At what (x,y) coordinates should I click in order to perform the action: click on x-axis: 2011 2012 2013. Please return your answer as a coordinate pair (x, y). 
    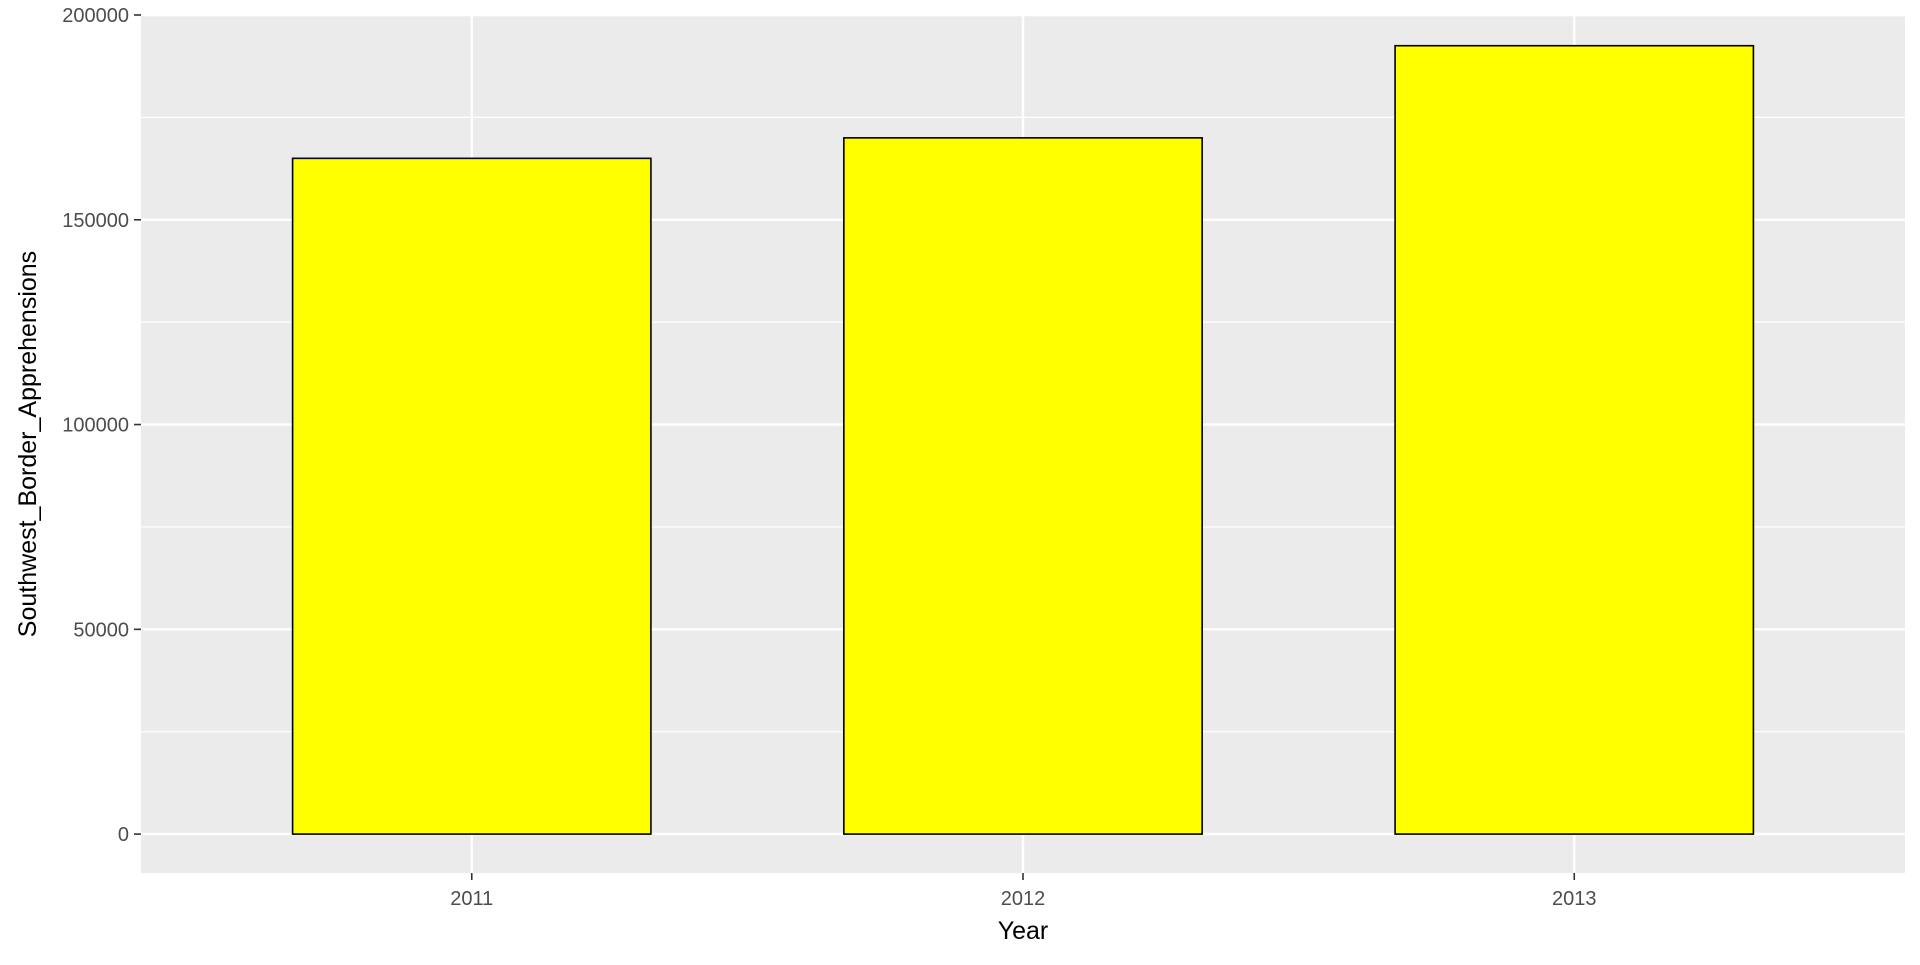
    Looking at the image, I should click on (1023, 891).